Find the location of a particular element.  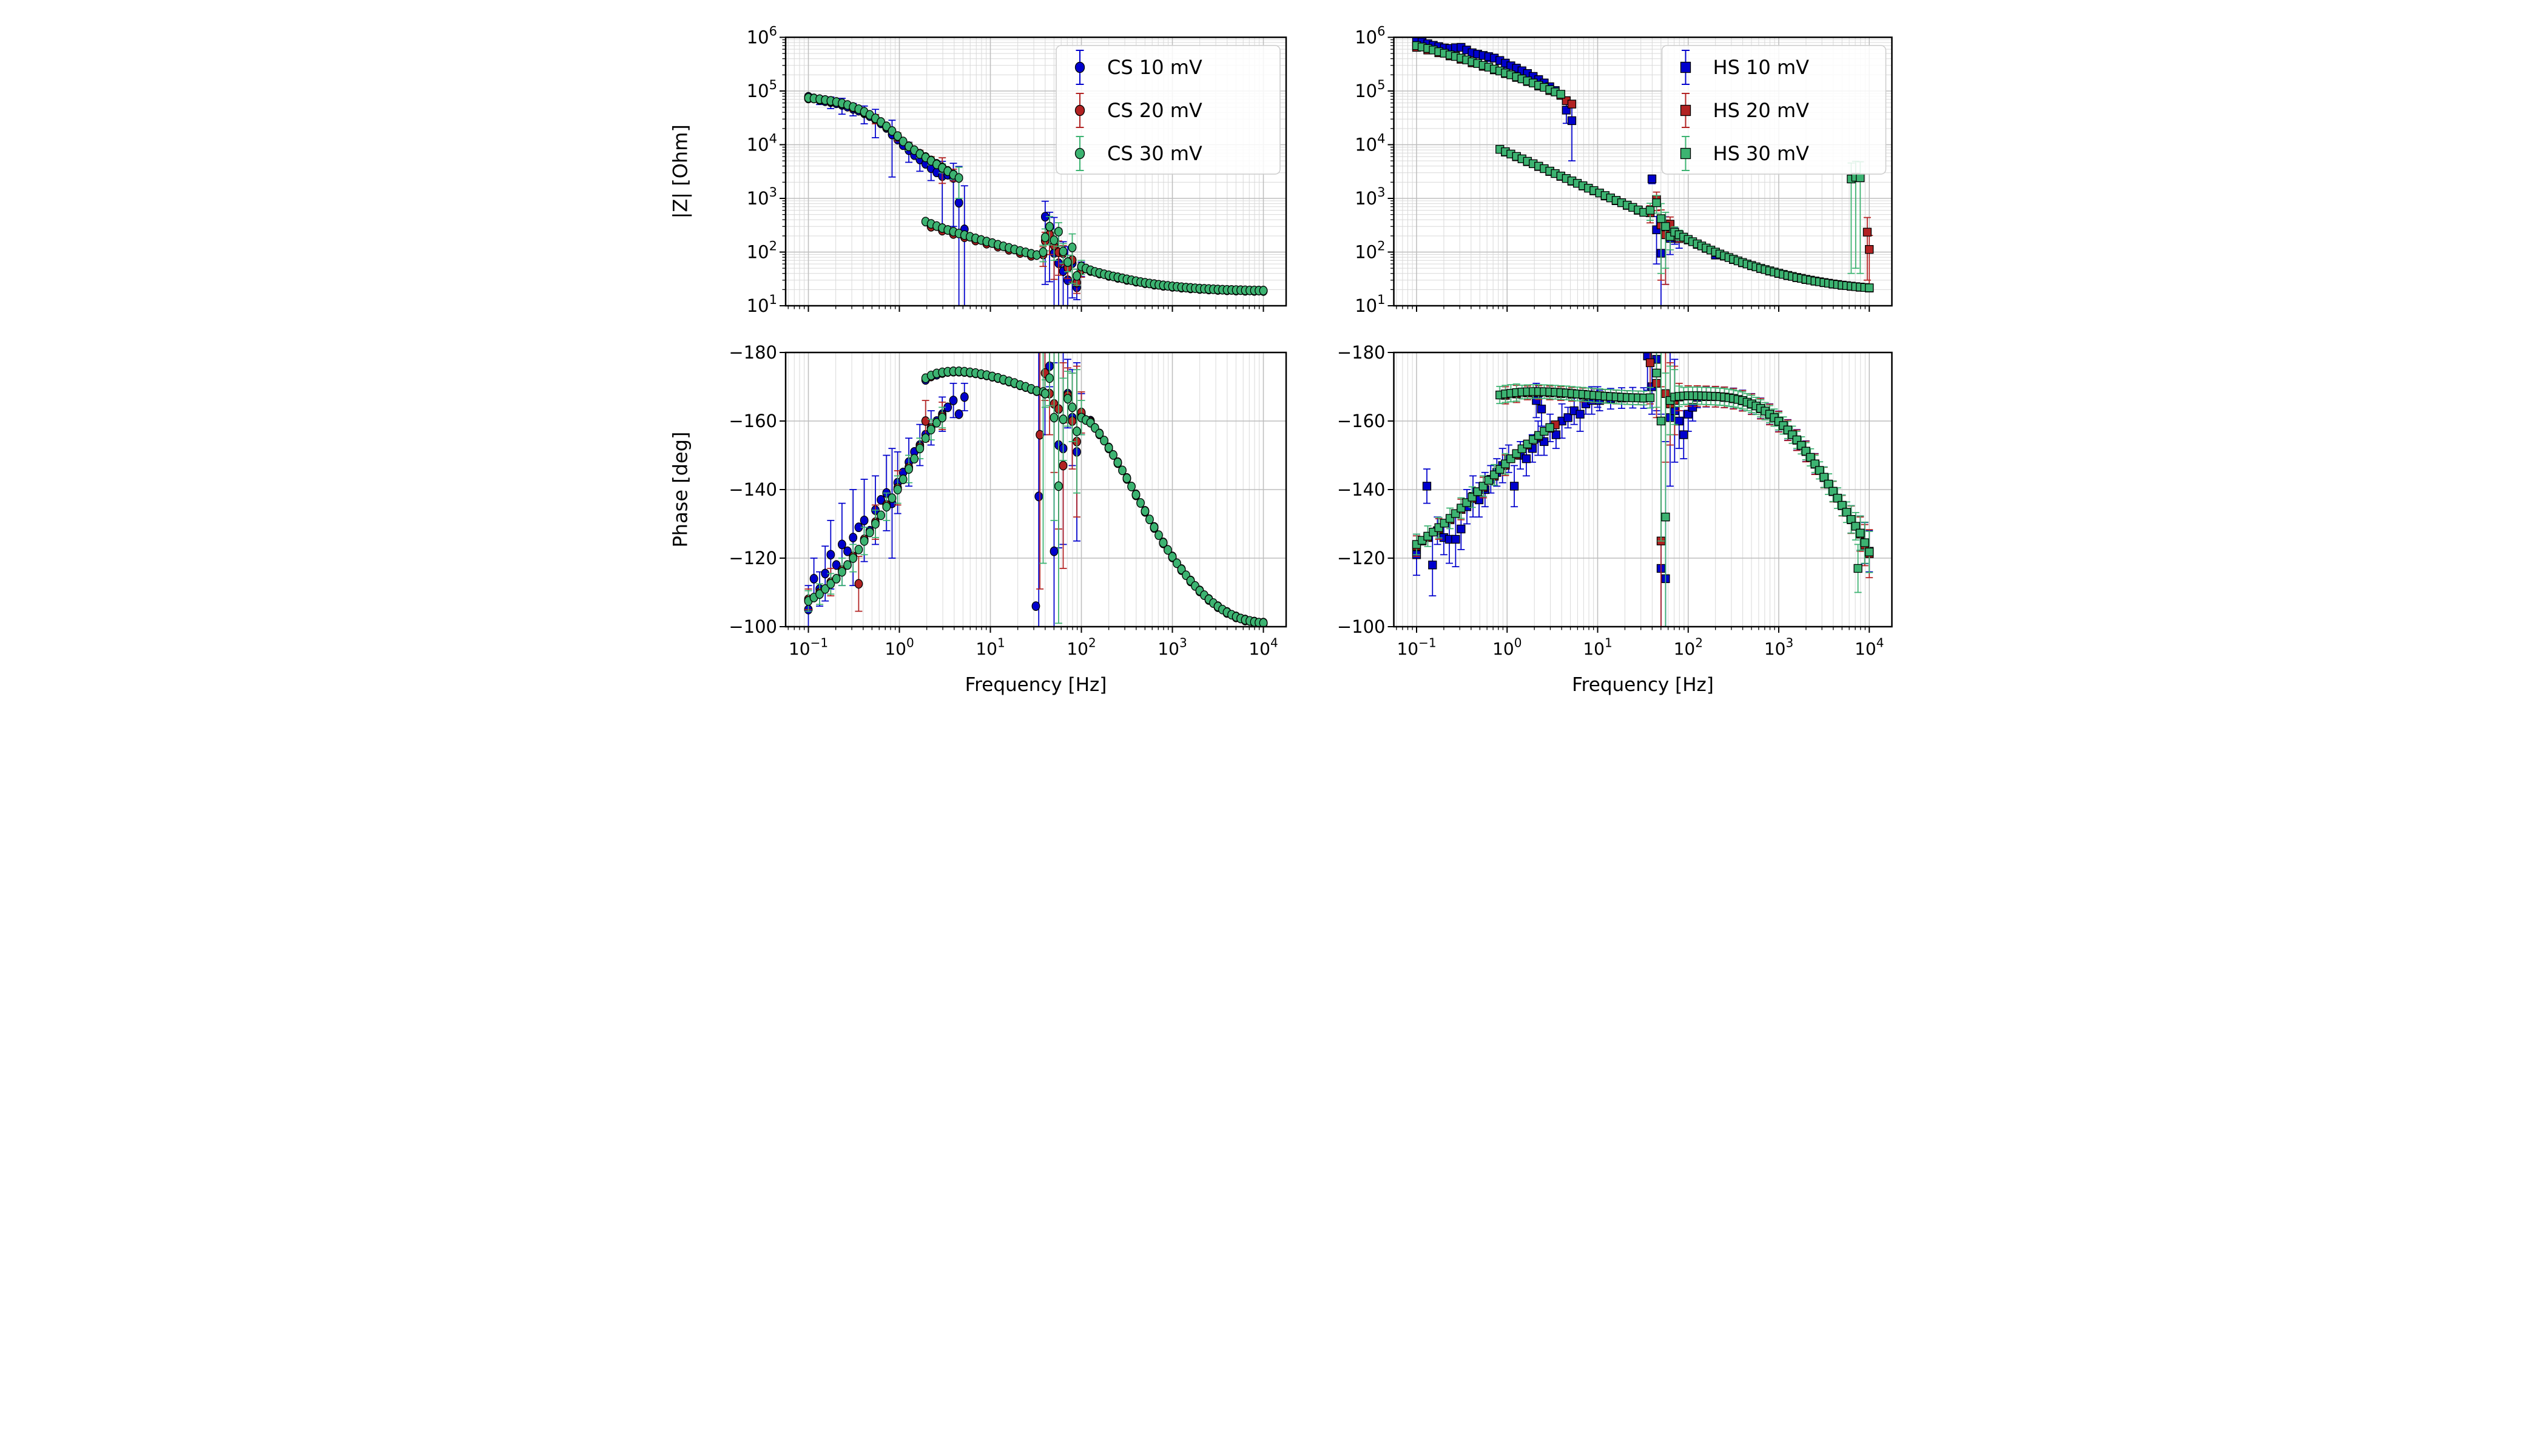

legend-label: CS 30 mV is located at coordinates (1154, 153).